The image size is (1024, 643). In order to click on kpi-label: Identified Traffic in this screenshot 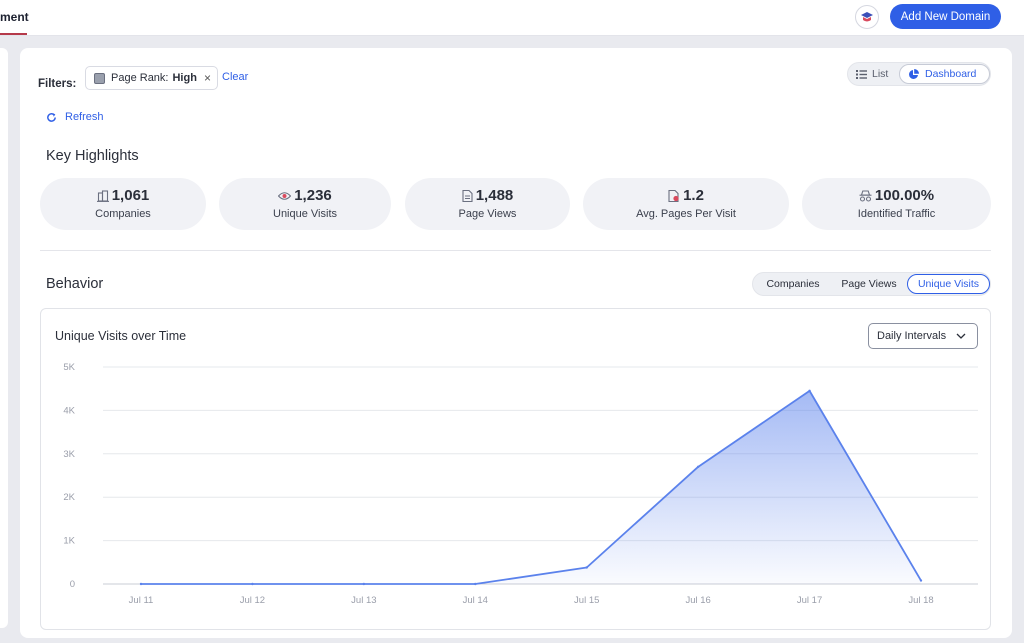, I will do `click(896, 214)`.